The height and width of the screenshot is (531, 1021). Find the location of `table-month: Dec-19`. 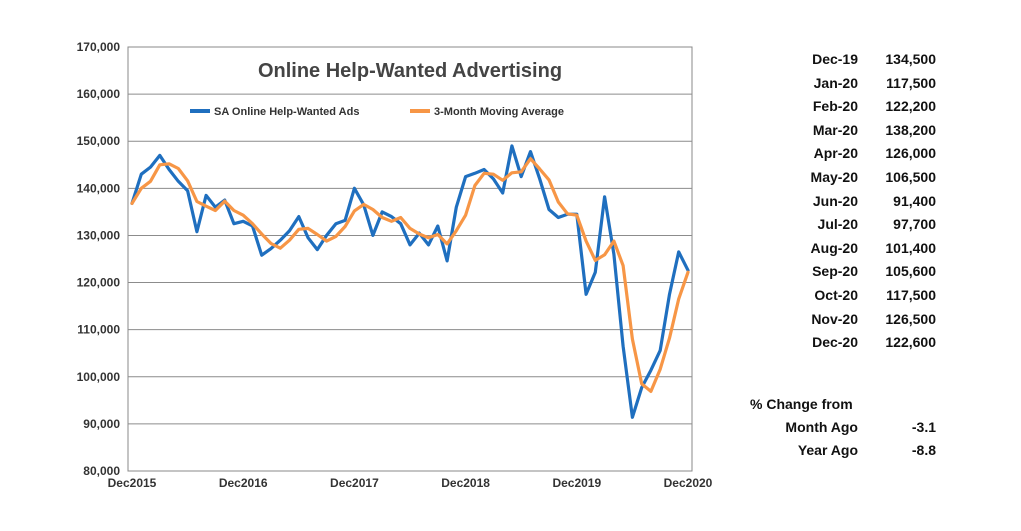

table-month: Dec-19 is located at coordinates (835, 59).